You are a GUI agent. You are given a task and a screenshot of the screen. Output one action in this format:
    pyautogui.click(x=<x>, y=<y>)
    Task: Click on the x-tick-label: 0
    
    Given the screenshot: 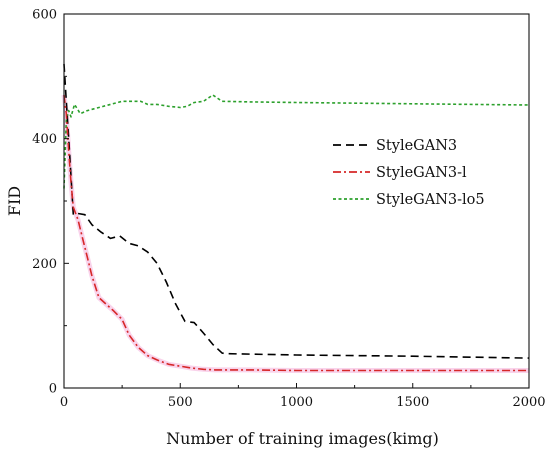 What is the action you would take?
    pyautogui.click(x=64, y=402)
    